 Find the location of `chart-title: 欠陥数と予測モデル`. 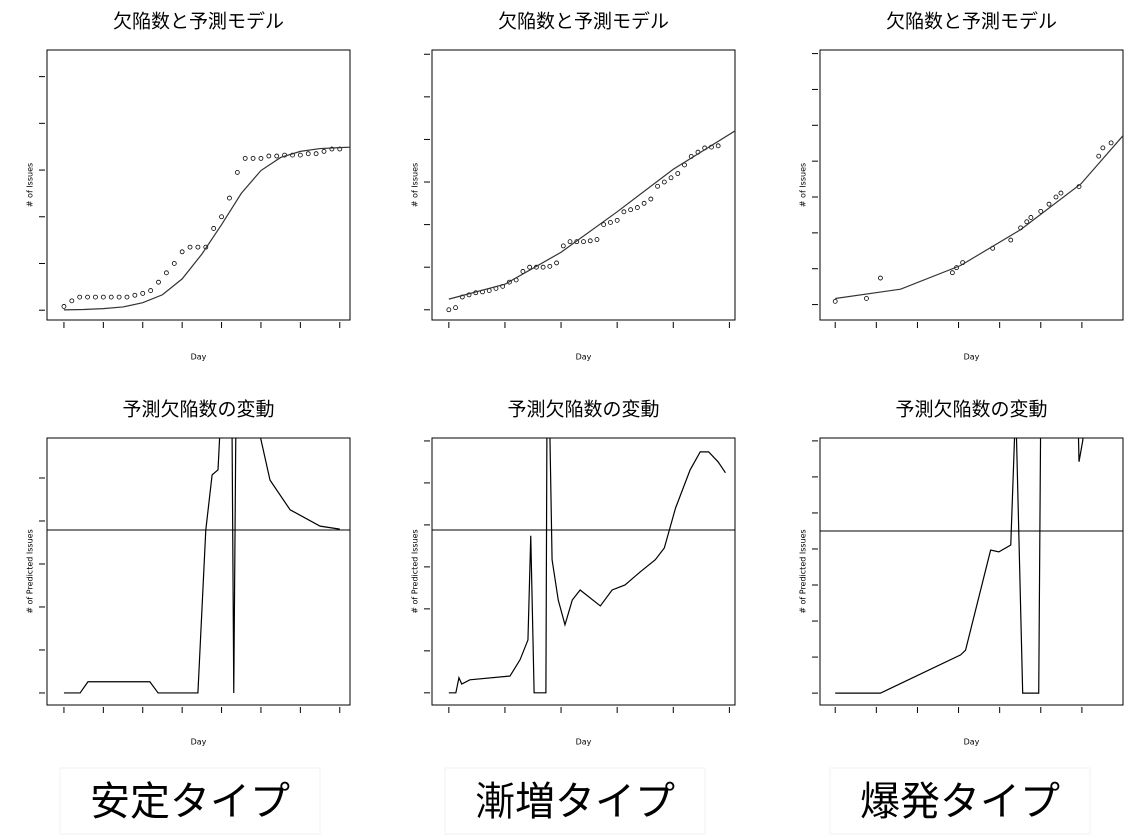

chart-title: 欠陥数と予測モデル is located at coordinates (971, 22).